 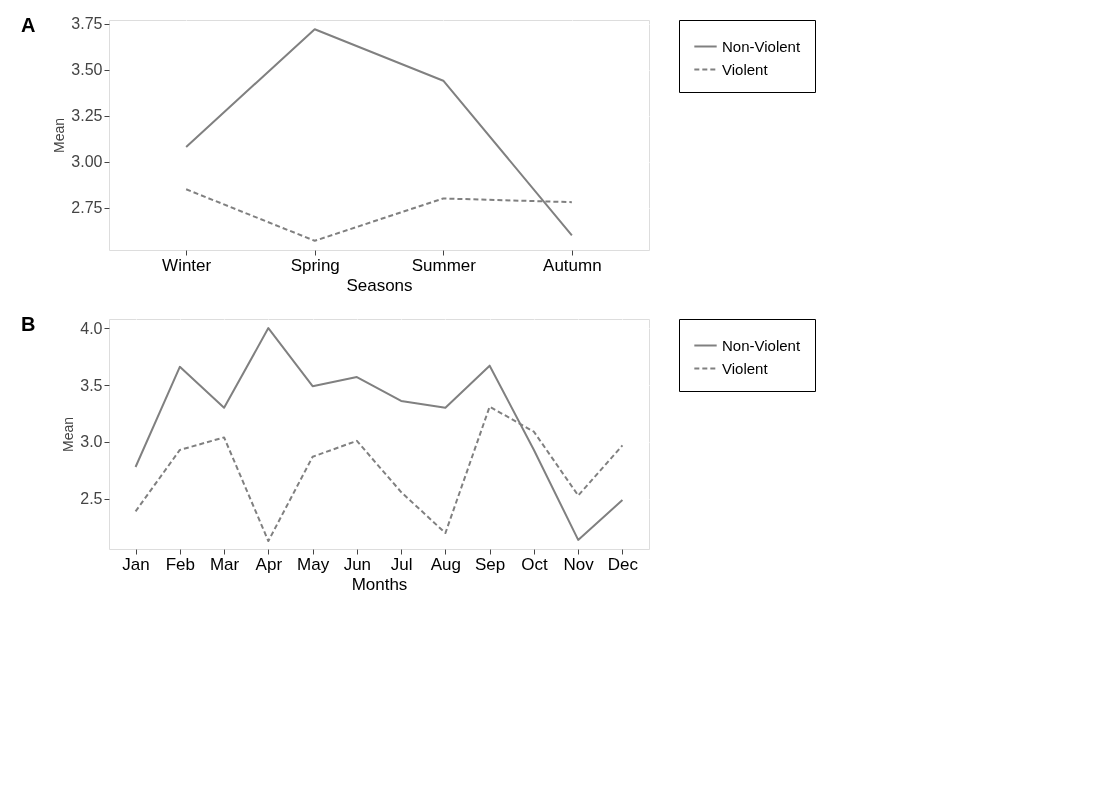 What do you see at coordinates (187, 265) in the screenshot?
I see `x-tick-label: Winter` at bounding box center [187, 265].